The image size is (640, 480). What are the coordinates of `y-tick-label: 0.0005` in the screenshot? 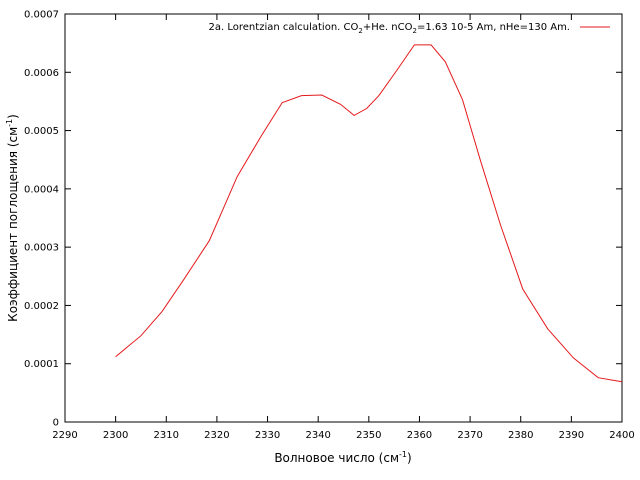 It's located at (41, 131).